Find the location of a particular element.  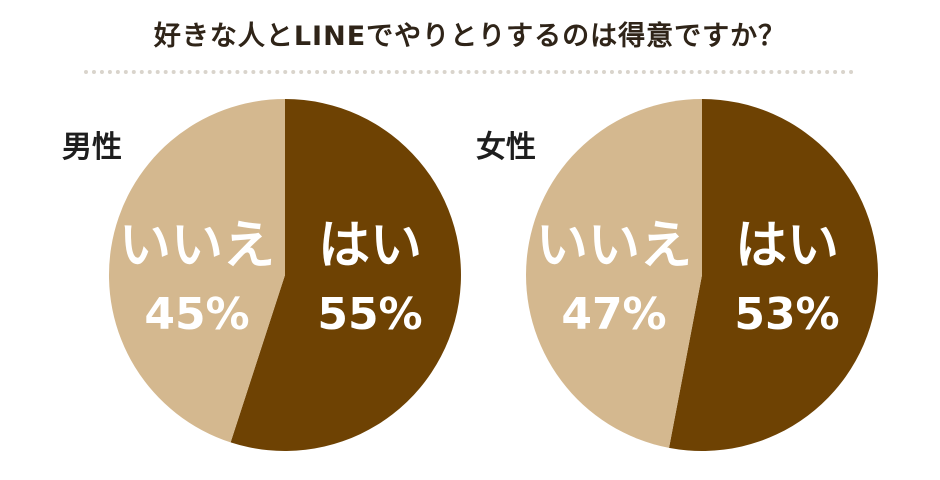

panel-label-male: 男性 is located at coordinates (92, 147).